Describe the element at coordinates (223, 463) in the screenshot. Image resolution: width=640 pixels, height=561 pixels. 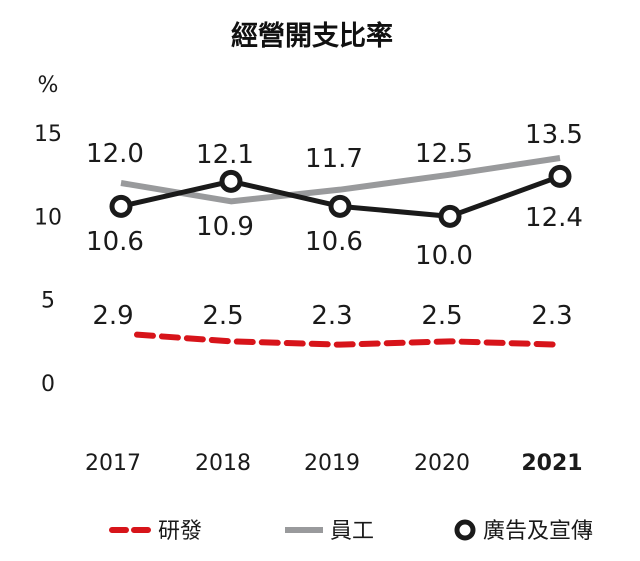
I see `x-tick-label: 2018` at that location.